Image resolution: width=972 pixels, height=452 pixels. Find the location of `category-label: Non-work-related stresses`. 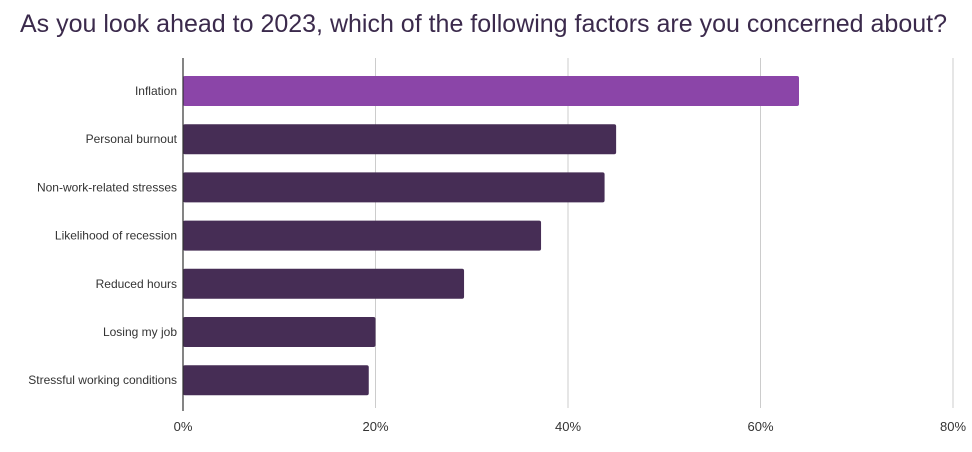

category-label: Non-work-related stresses is located at coordinates (107, 187).